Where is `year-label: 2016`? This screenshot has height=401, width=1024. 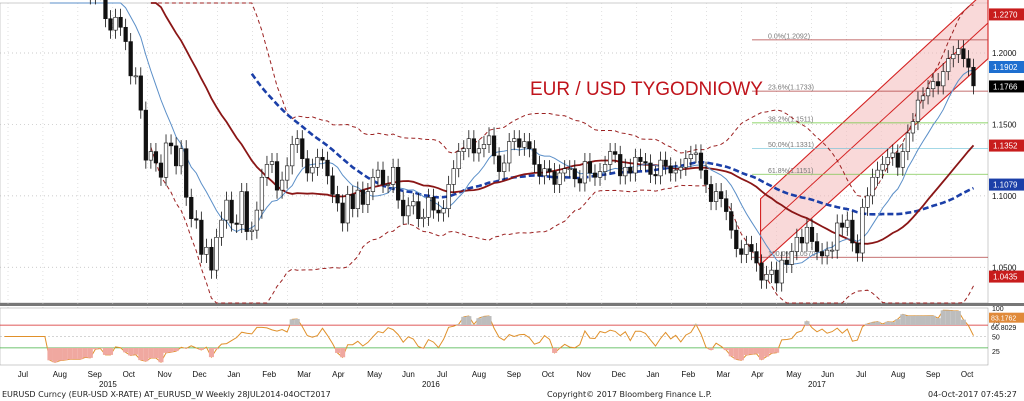 year-label: 2016 is located at coordinates (431, 384).